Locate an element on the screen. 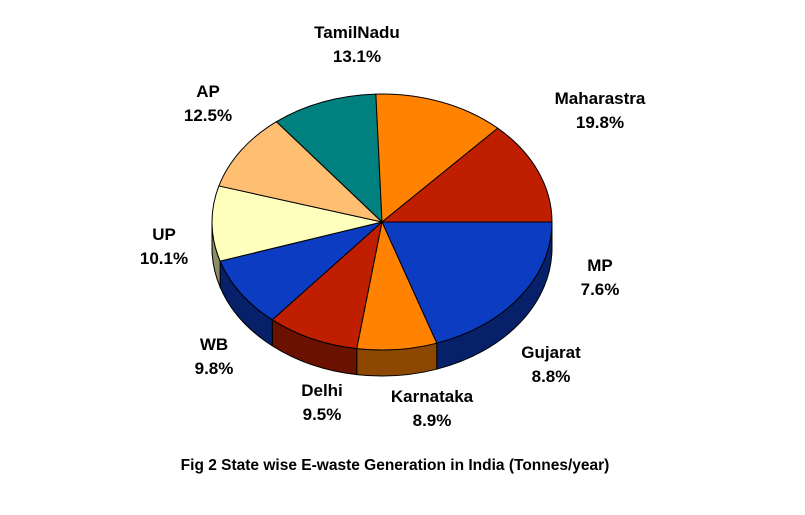  pie-slice-ap is located at coordinates (437, 158).